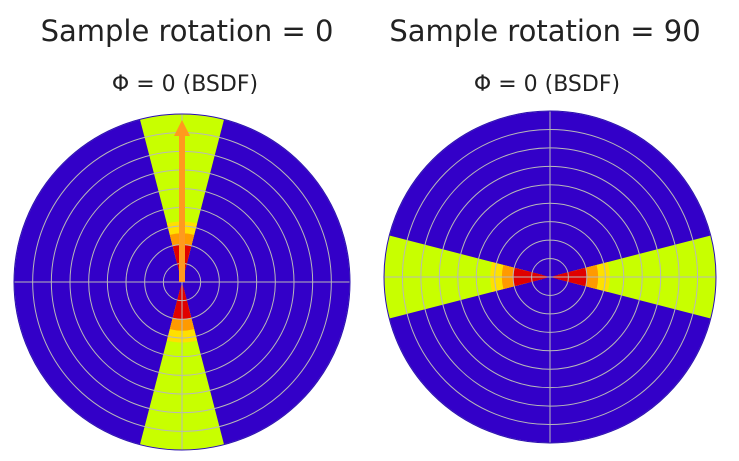 This screenshot has height=461, width=739. Describe the element at coordinates (187, 31) in the screenshot. I see `panel-title: Sample rotation = 0` at that location.